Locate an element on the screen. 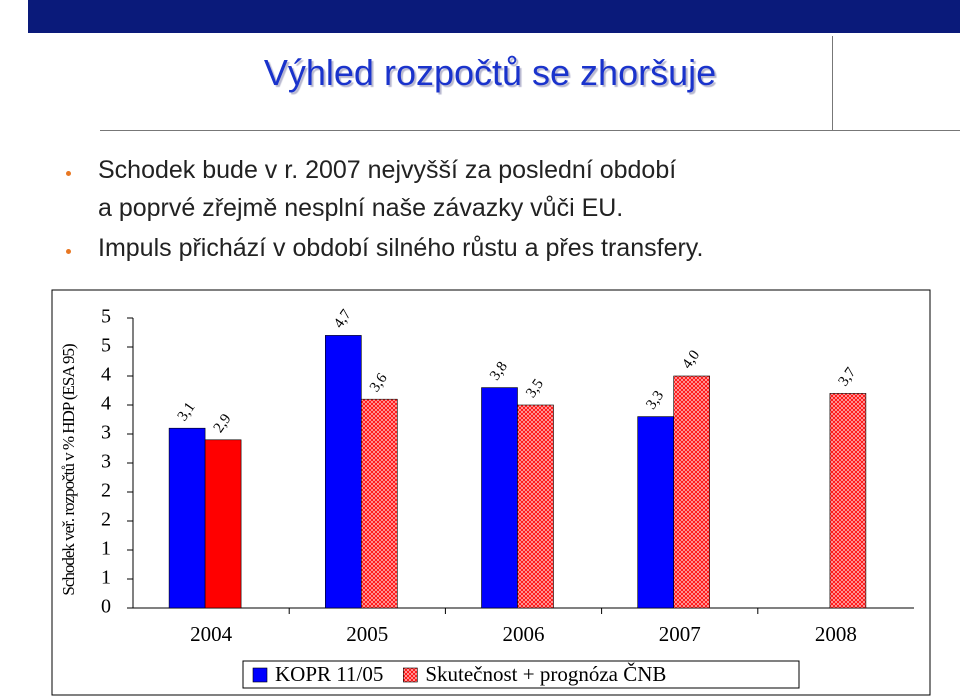 The height and width of the screenshot is (698, 960). legend-box is located at coordinates (521, 674).